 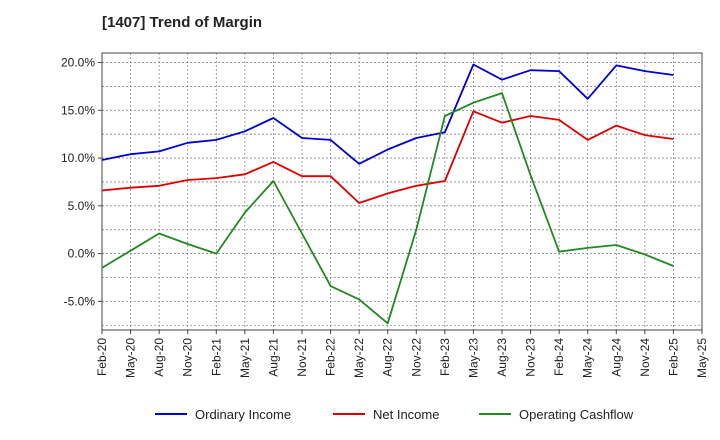 I want to click on x-tick-label: Nov-20, so click(x=188, y=357).